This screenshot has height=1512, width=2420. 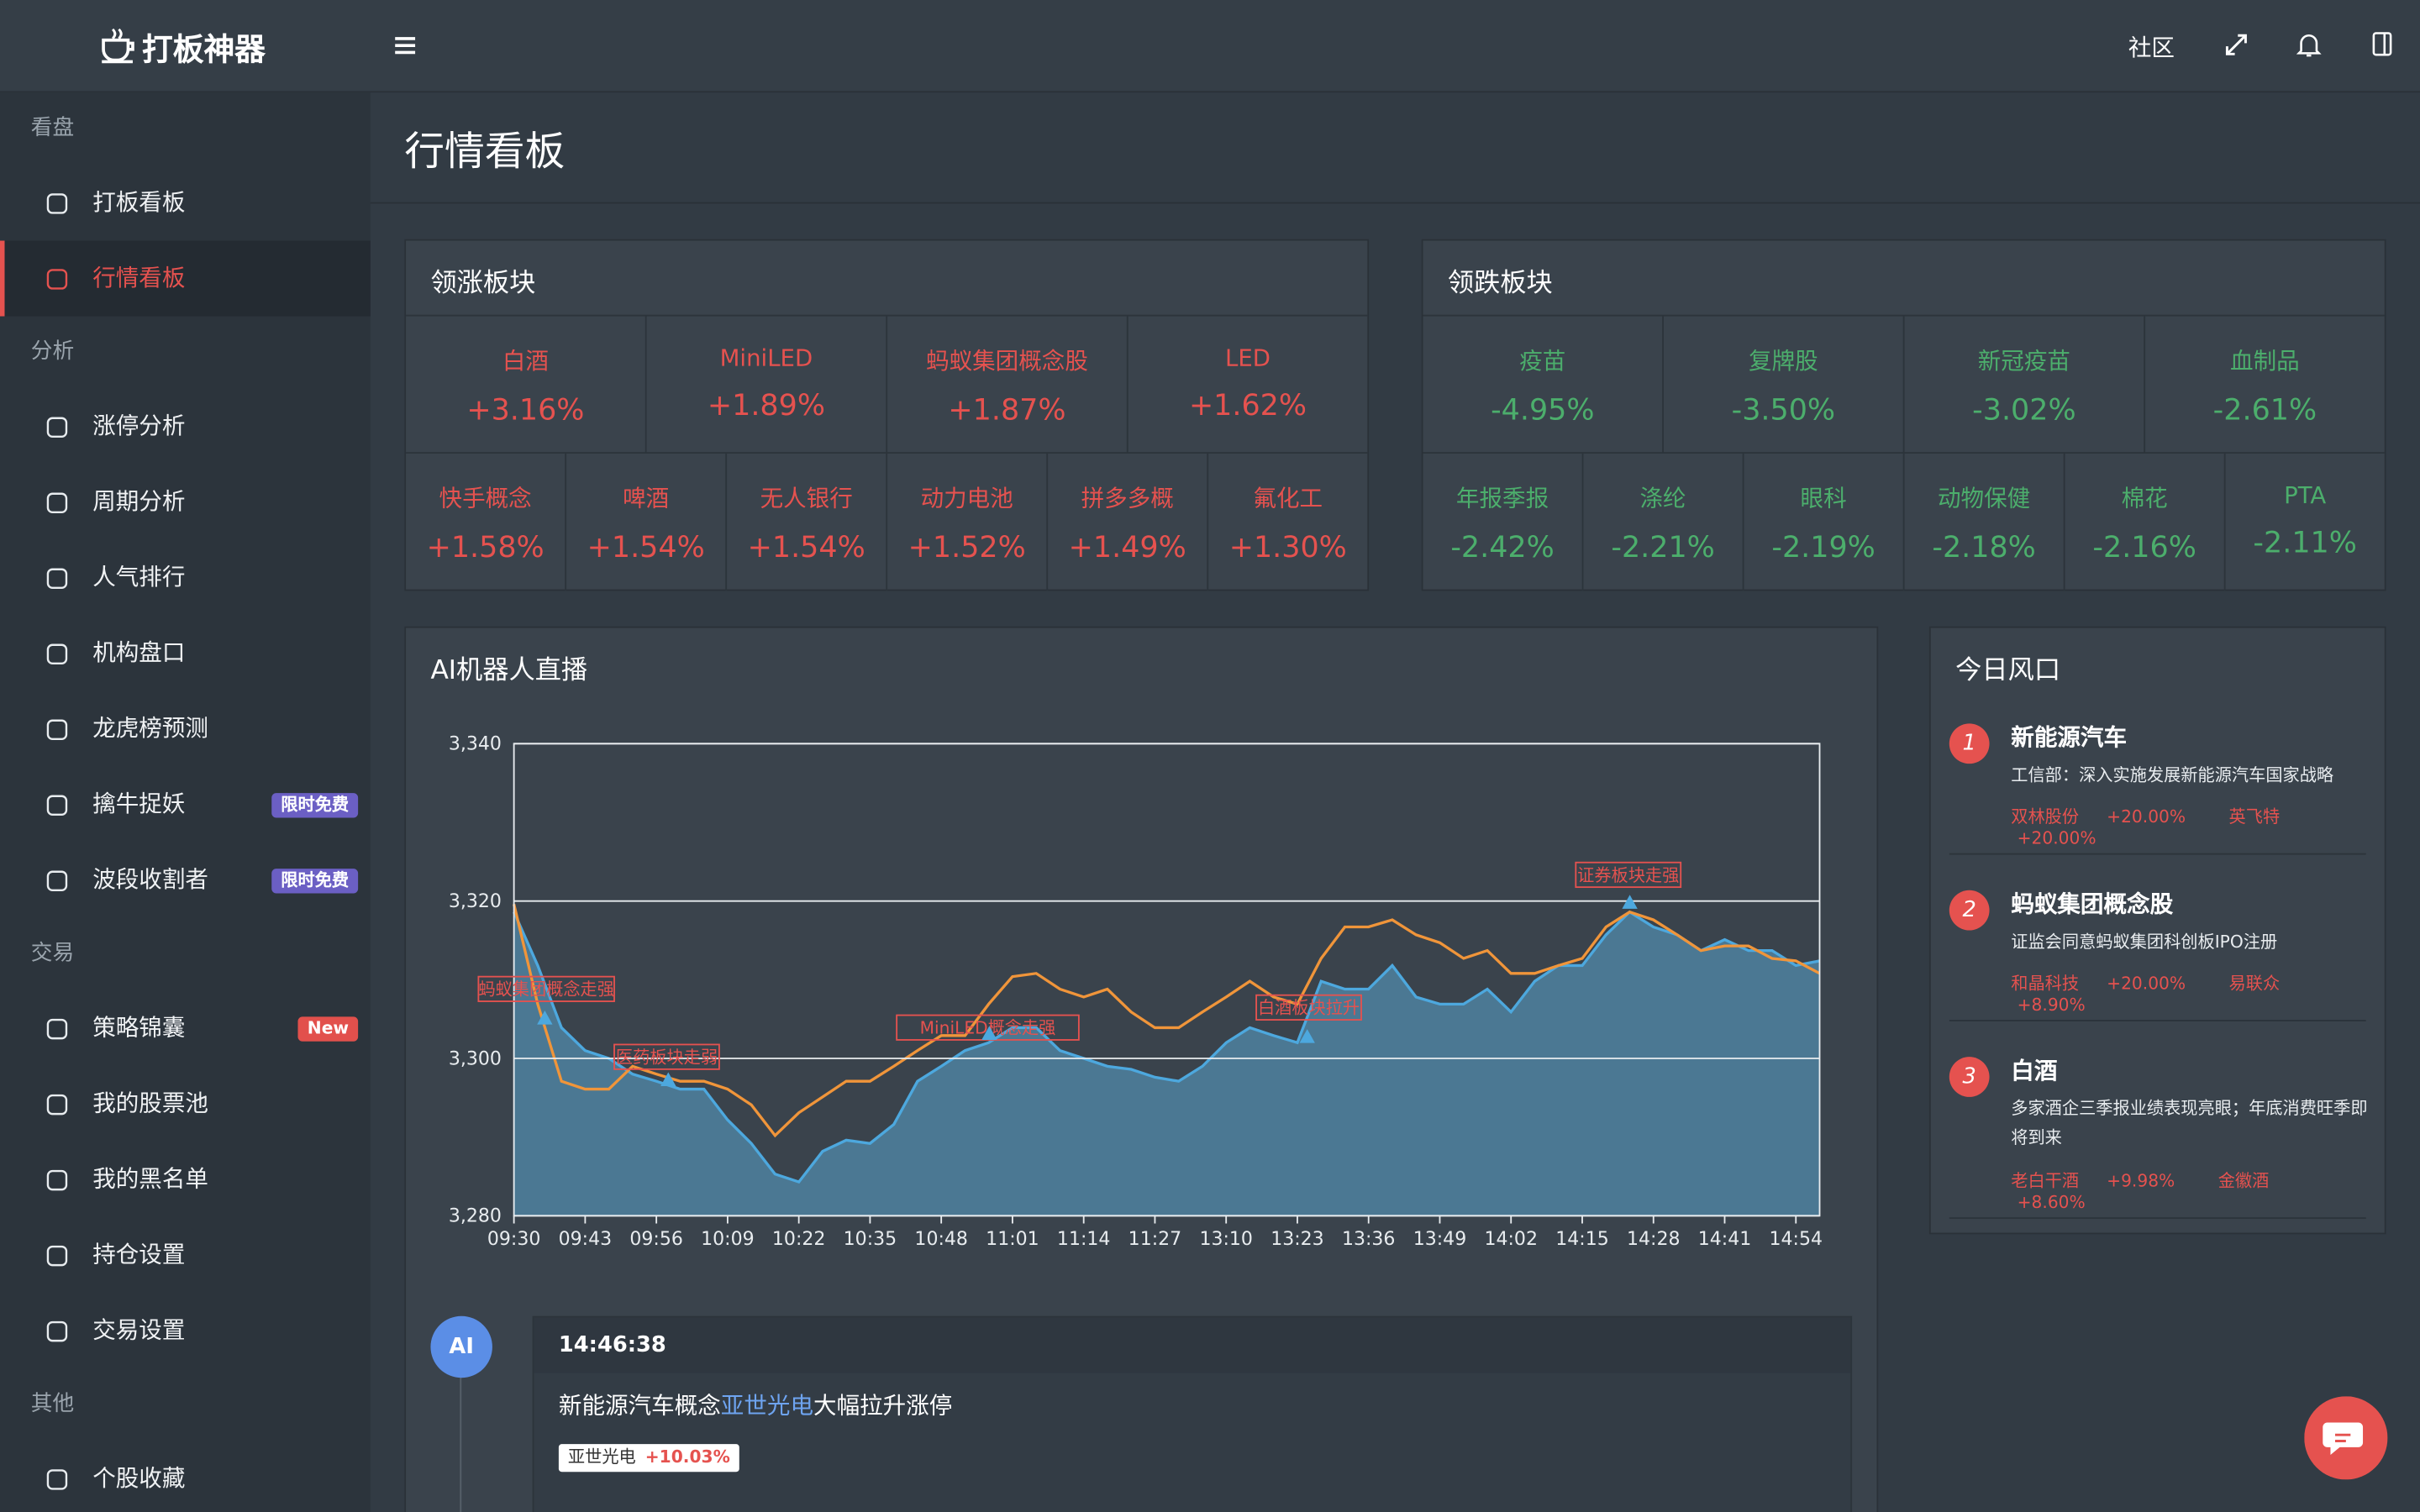 What do you see at coordinates (2144, 522) in the screenshot?
I see `sector-cell: 棉花 -2.16%` at bounding box center [2144, 522].